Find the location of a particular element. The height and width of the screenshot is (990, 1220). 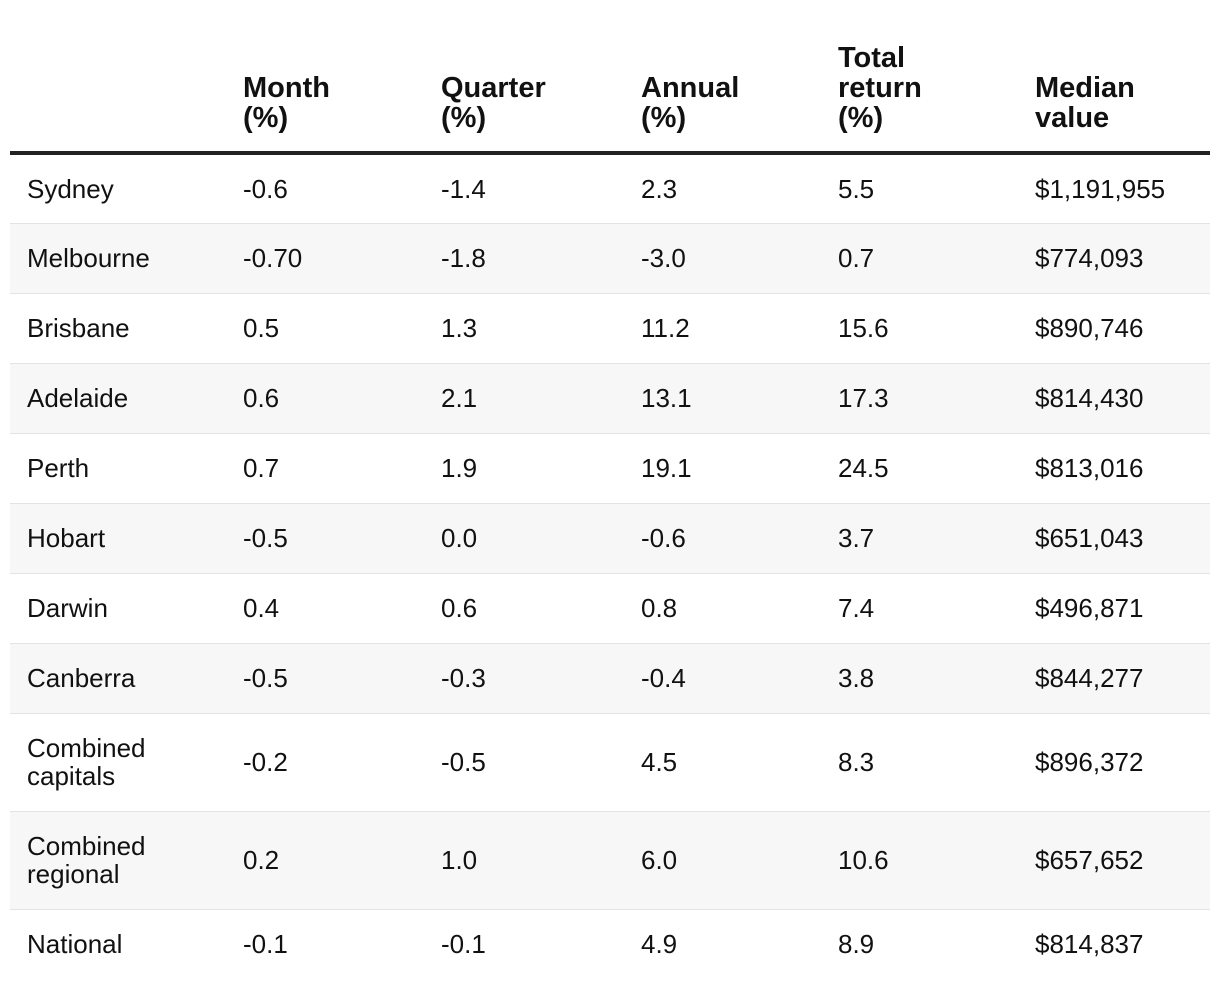

table-row: Hobart -0.5 0.0 -0.6 3.7 $651,043 is located at coordinates (610, 538).